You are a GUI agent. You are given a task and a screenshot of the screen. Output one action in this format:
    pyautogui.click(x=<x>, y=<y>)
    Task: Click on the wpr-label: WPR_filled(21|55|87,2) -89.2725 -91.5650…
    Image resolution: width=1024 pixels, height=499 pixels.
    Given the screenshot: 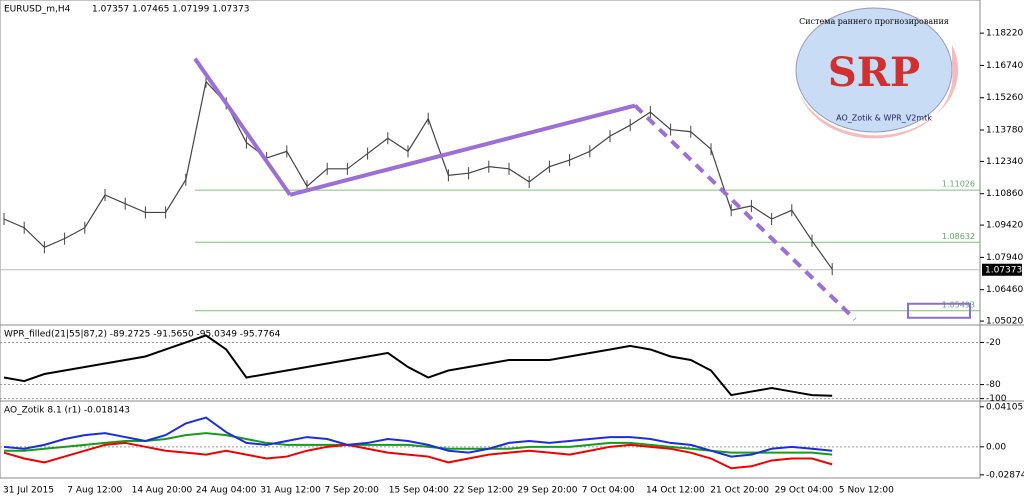 What is the action you would take?
    pyautogui.click(x=142, y=335)
    